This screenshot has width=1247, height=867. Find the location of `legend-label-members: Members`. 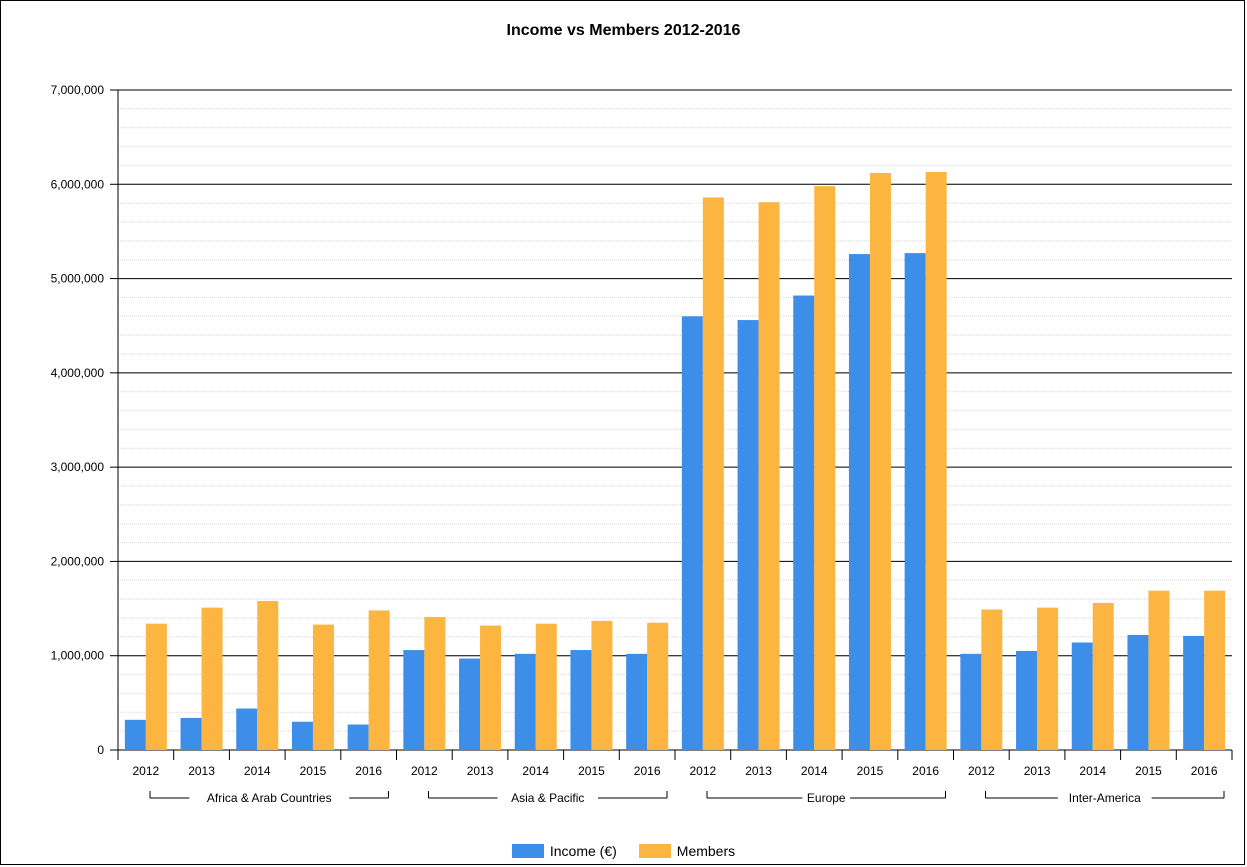

legend-label-members: Members is located at coordinates (706, 851).